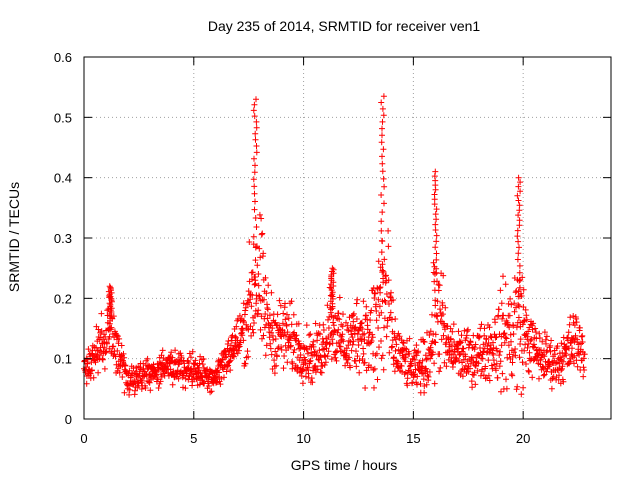 The width and height of the screenshot is (640, 480). What do you see at coordinates (193, 438) in the screenshot?
I see `x-tick-label: 5` at bounding box center [193, 438].